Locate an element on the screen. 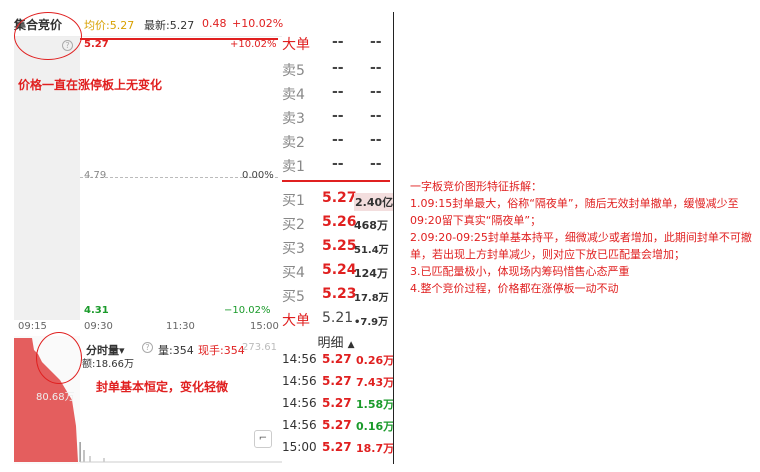 This screenshot has height=472, width=760. big-order-row-bottom: 大单 5.21 •7.9万 is located at coordinates (336, 320).